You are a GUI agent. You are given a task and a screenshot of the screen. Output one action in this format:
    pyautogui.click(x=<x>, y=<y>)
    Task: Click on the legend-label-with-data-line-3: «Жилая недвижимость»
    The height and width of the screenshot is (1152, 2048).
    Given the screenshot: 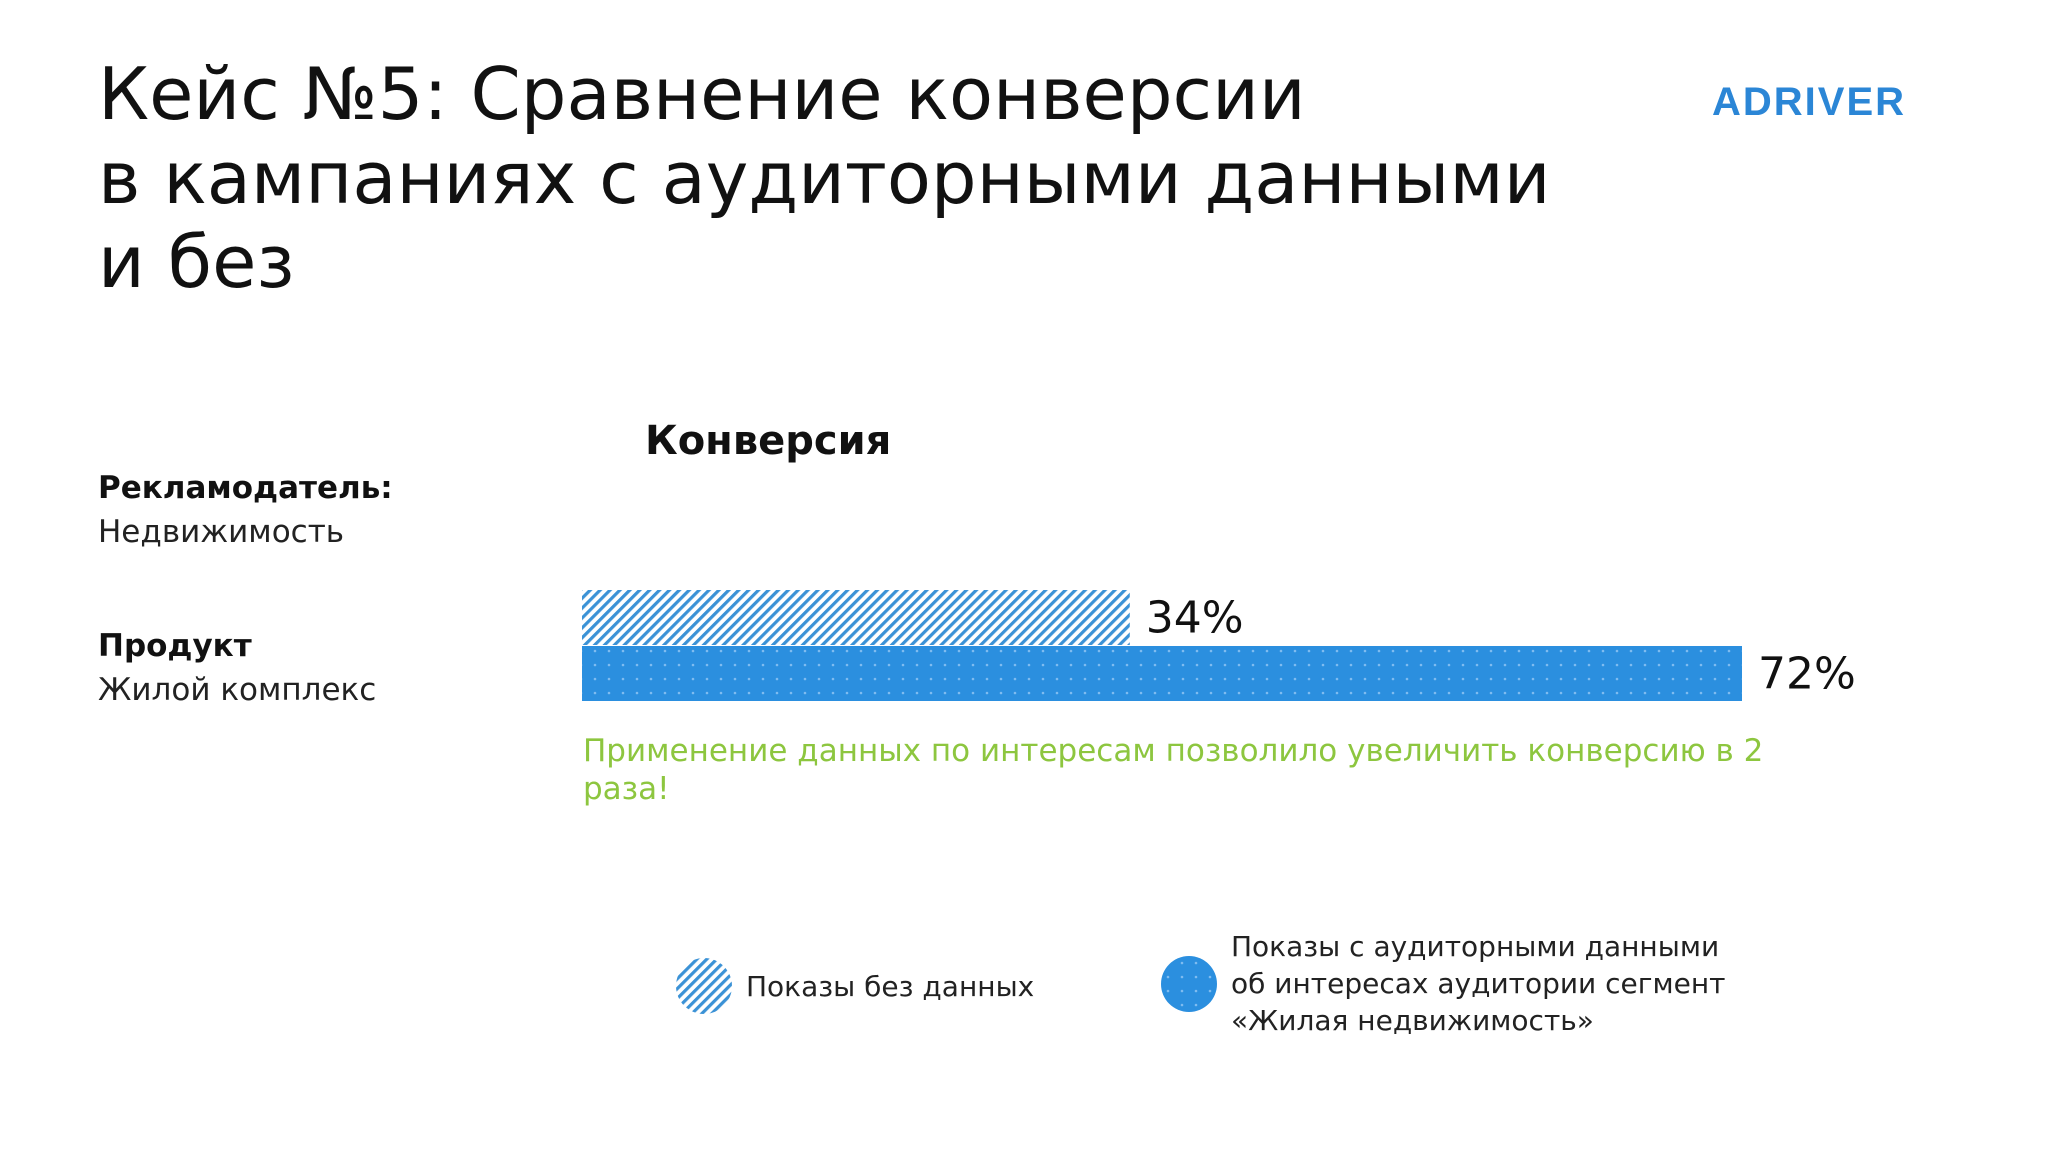 What is the action you would take?
    pyautogui.click(x=1412, y=1020)
    